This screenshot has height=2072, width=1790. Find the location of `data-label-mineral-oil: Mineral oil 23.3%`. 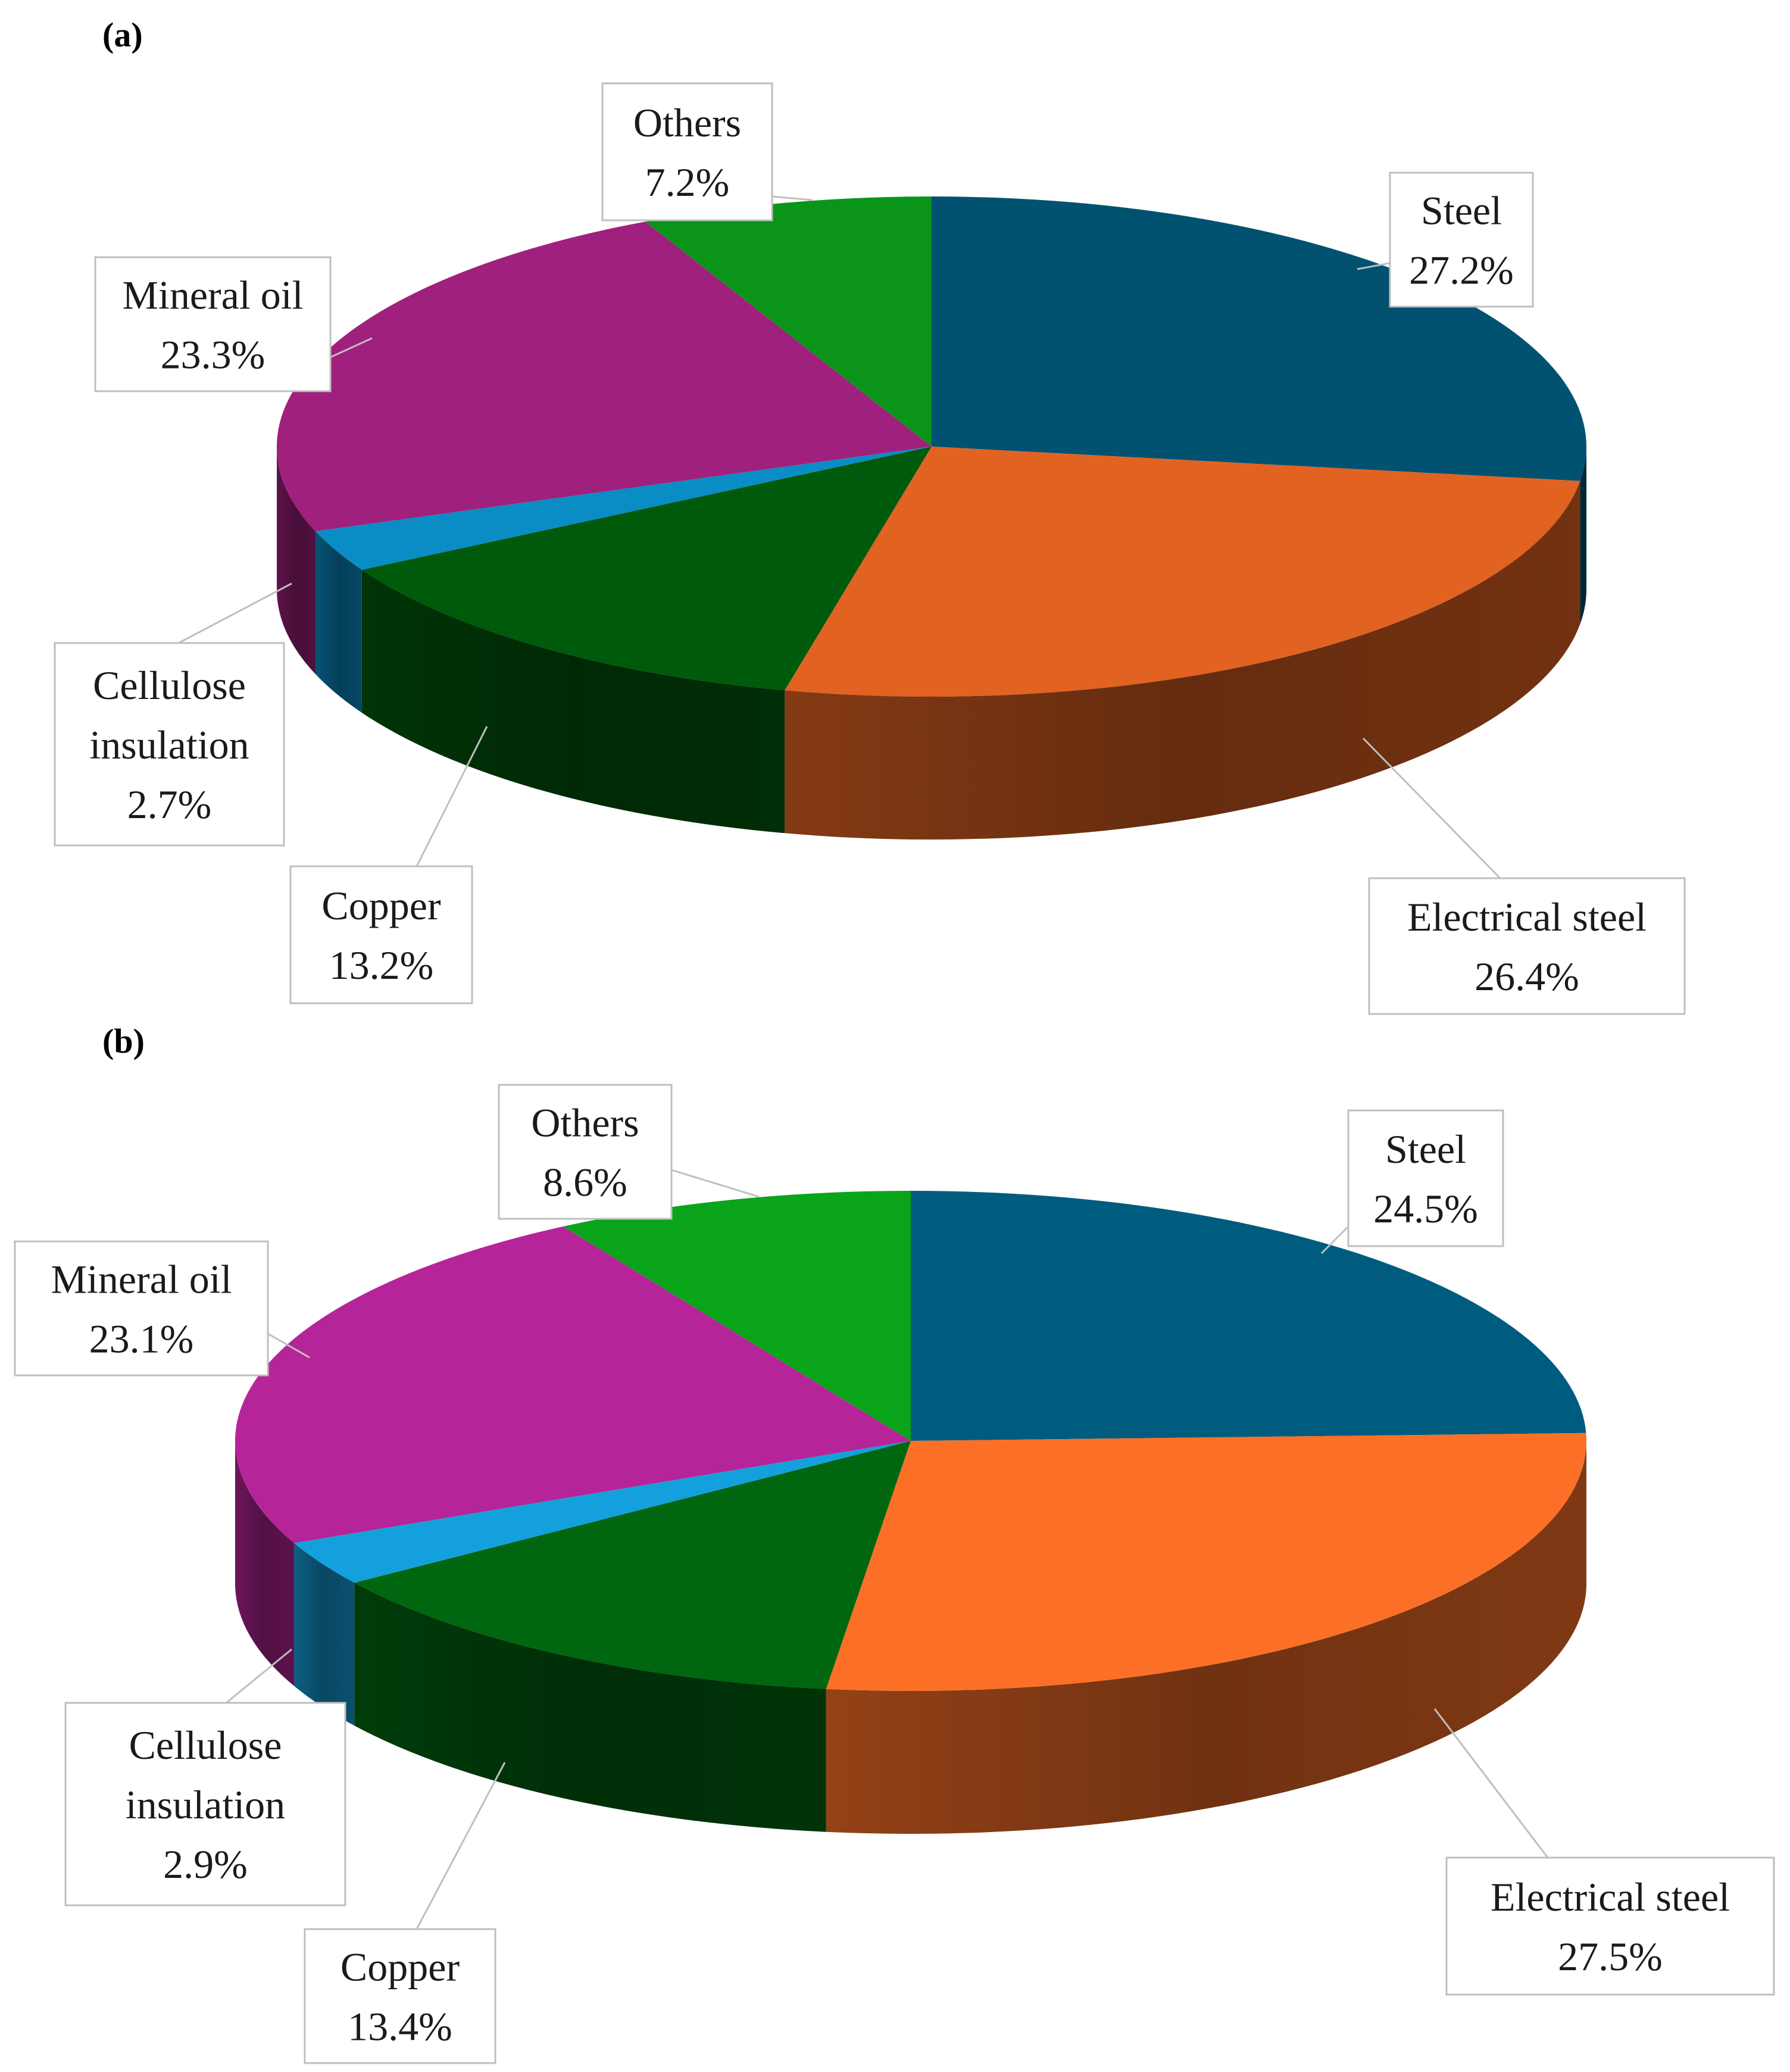

data-label-mineral-oil: Mineral oil 23.3% is located at coordinates (213, 324).